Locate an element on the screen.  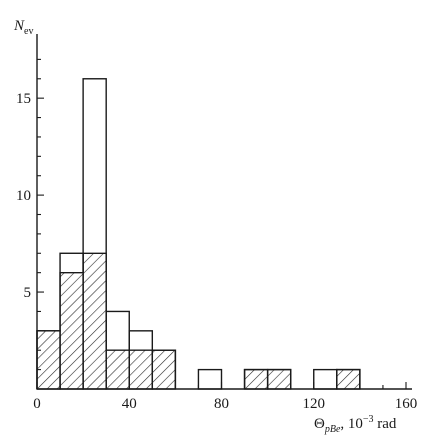
x-tick-label-0: 0 is located at coordinates (37, 404).